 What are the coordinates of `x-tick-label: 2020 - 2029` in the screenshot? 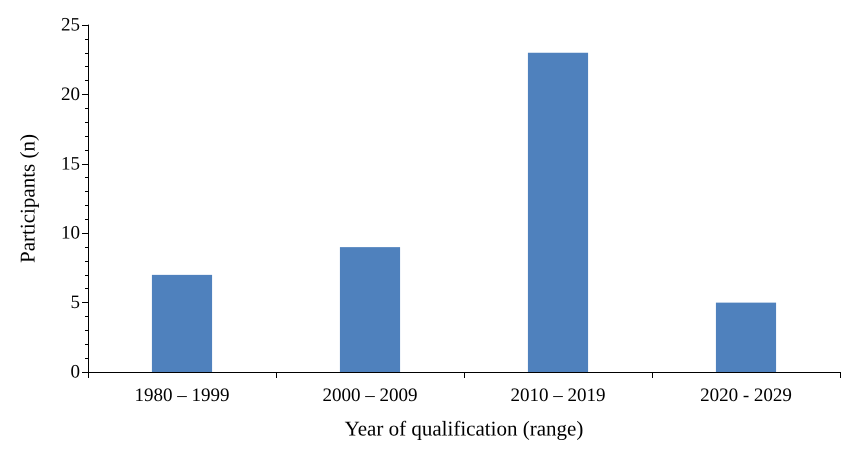 It's located at (746, 395).